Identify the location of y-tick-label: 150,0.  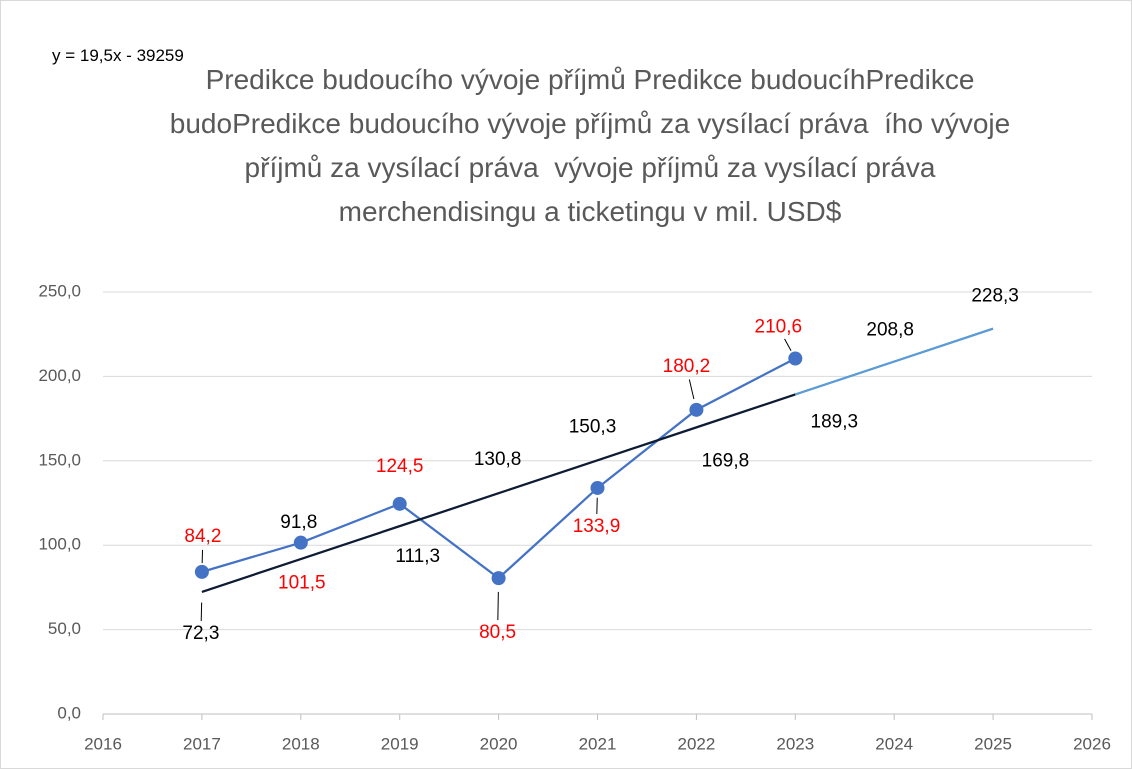
(59, 459).